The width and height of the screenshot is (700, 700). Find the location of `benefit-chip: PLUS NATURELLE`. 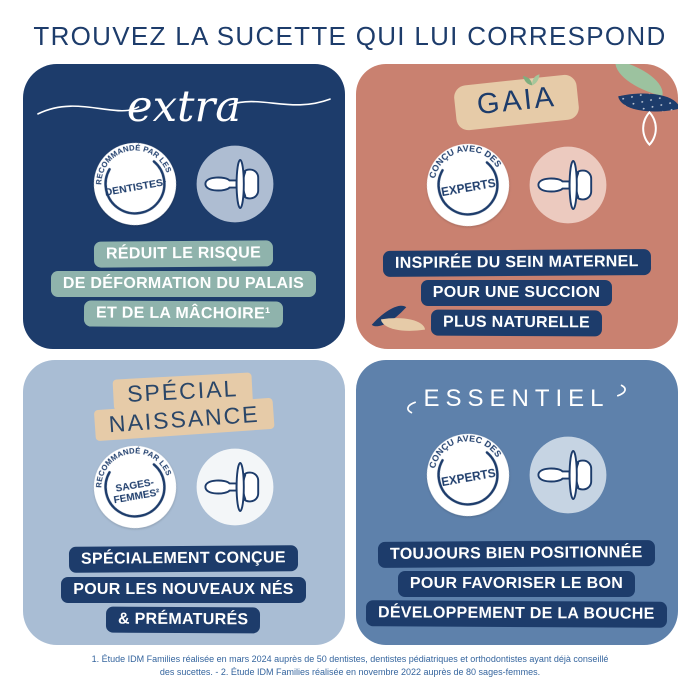

benefit-chip: PLUS NATURELLE is located at coordinates (516, 323).